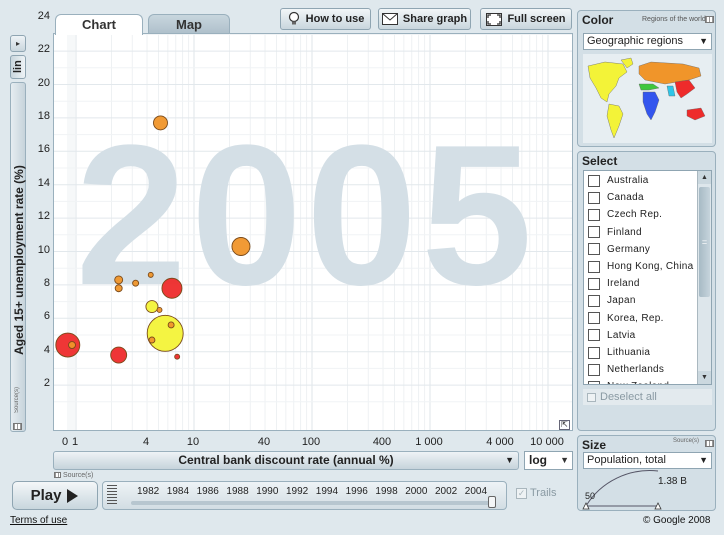  I want to click on play-button: Play, so click(55, 495).